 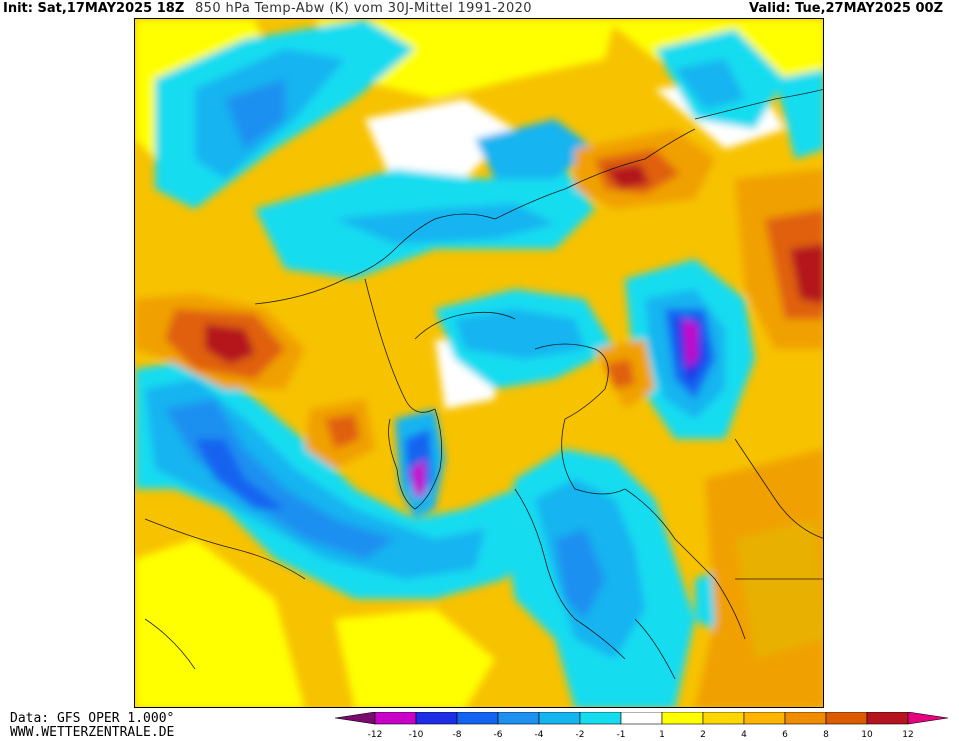 What do you see at coordinates (580, 735) in the screenshot?
I see `legend-tick-label: -2` at bounding box center [580, 735].